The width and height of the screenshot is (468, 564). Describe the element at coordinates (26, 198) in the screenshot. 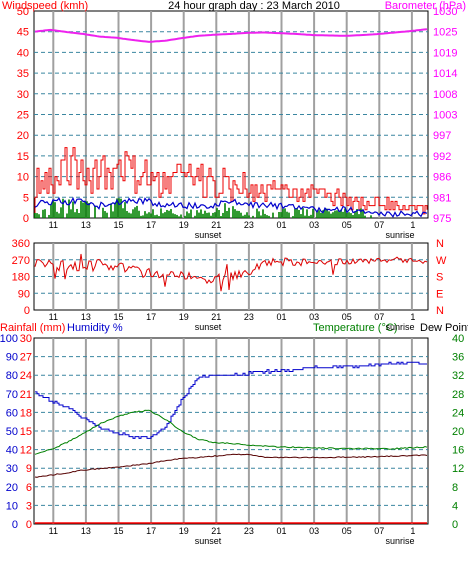

I see `windspeed-tick: 5` at that location.